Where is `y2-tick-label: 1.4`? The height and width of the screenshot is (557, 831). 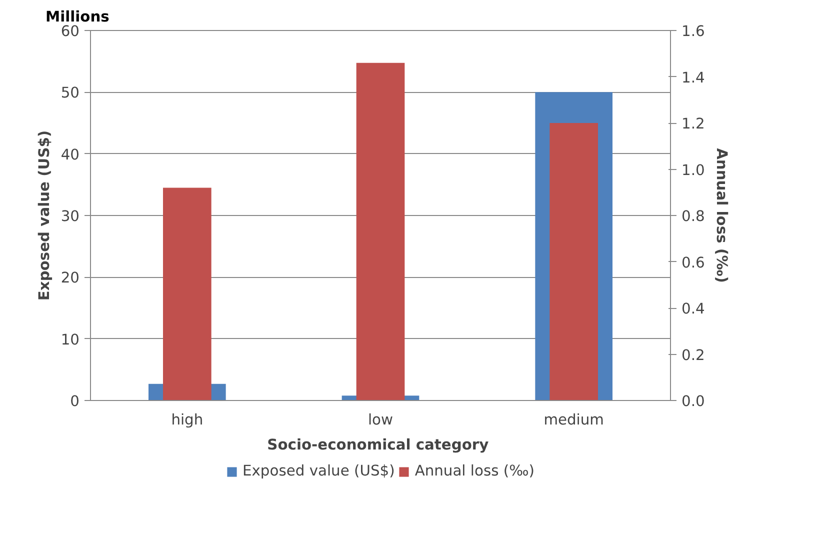 y2-tick-label: 1.4 is located at coordinates (693, 77).